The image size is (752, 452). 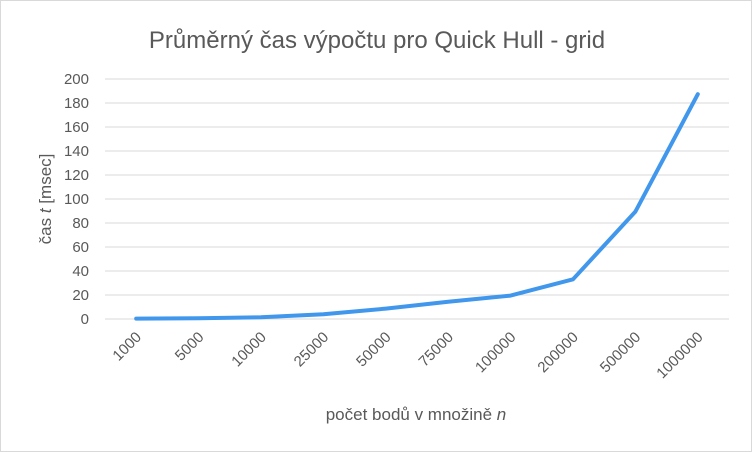 What do you see at coordinates (557, 352) in the screenshot?
I see `x-tick-label: 200000` at bounding box center [557, 352].